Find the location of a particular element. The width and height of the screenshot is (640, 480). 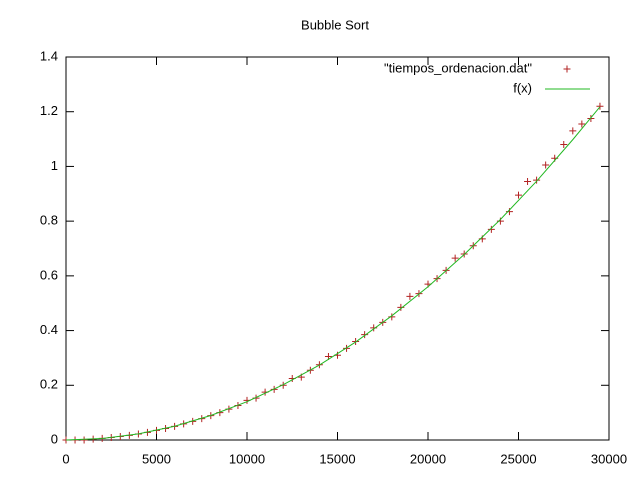

x-tick-label: 10000 is located at coordinates (247, 458).